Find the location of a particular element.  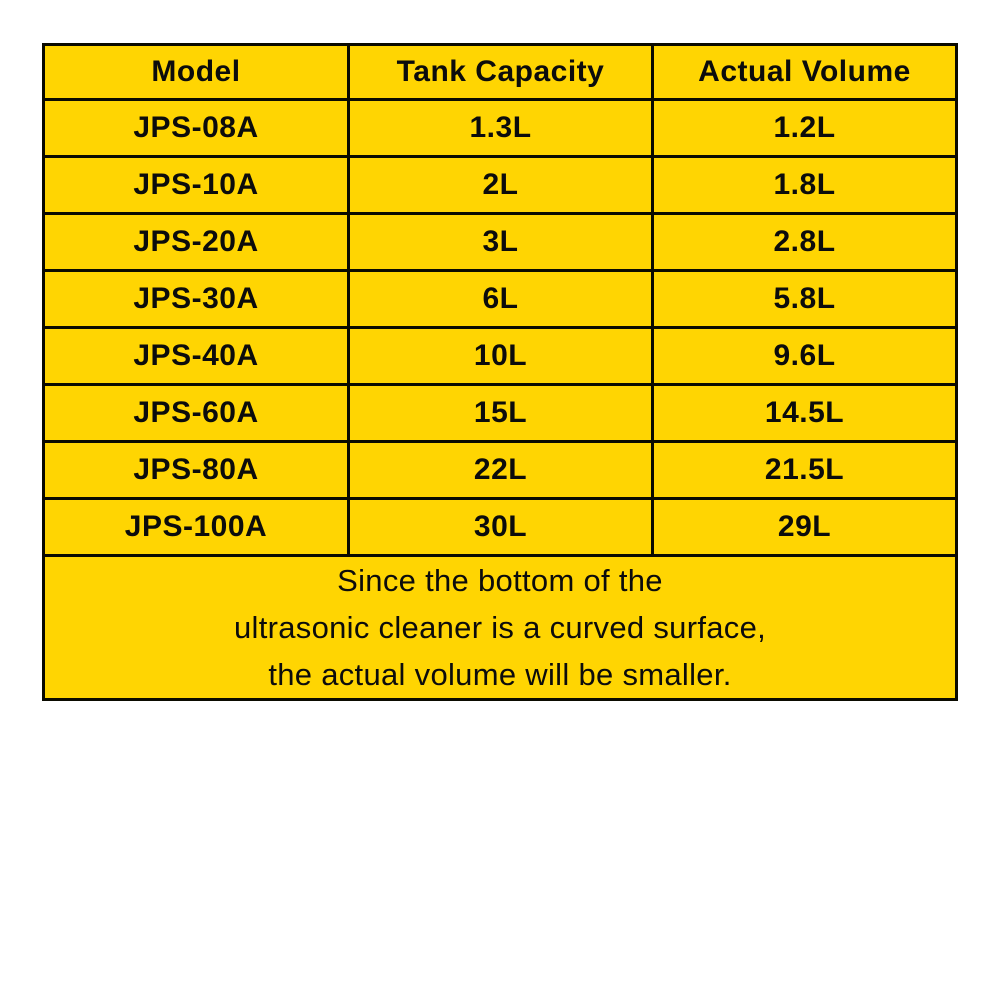

table-row: JPS-80A 22L 21.5L is located at coordinates (500, 470).